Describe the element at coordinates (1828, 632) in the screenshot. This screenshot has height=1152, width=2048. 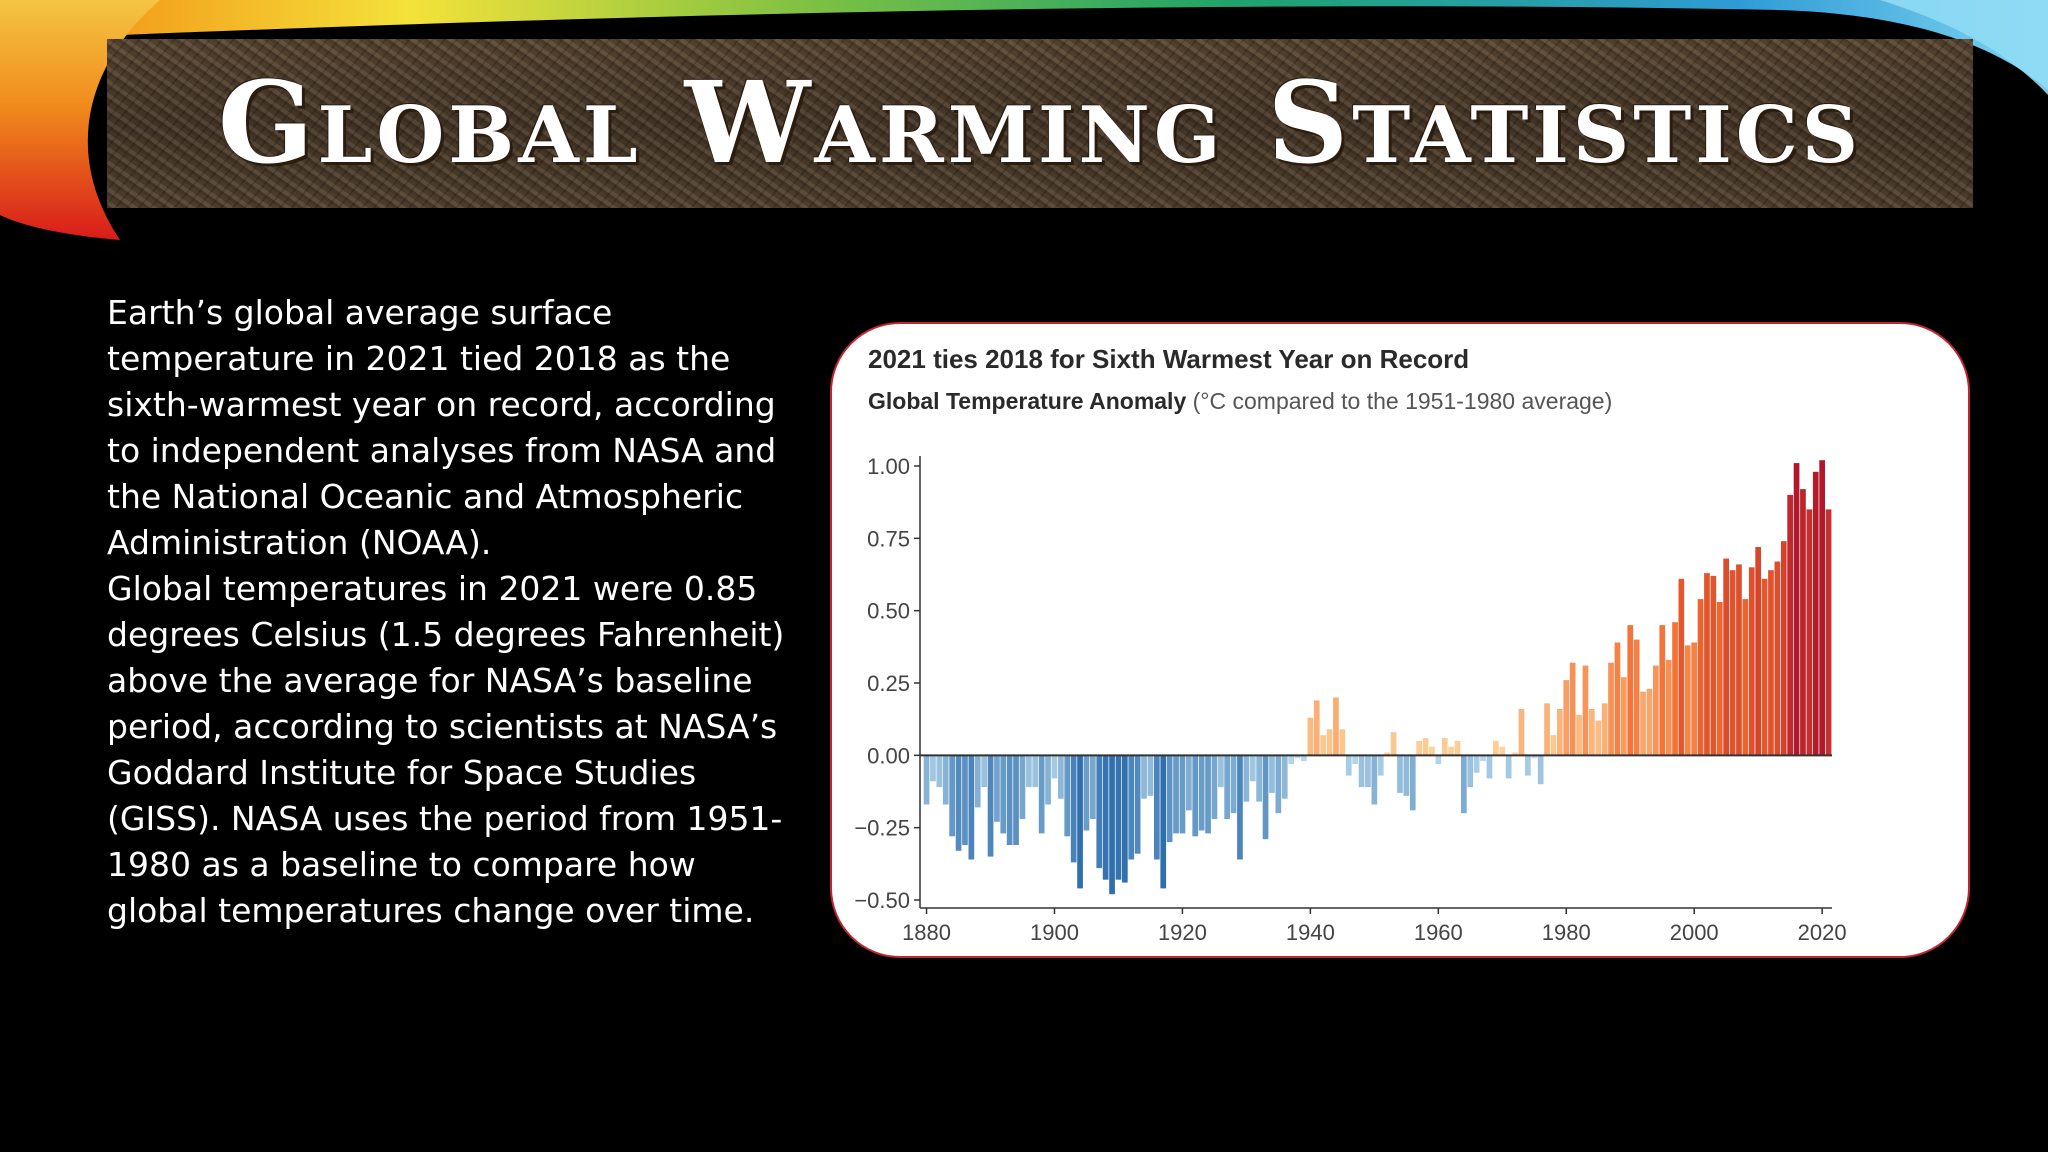
I see `bar-2021` at that location.